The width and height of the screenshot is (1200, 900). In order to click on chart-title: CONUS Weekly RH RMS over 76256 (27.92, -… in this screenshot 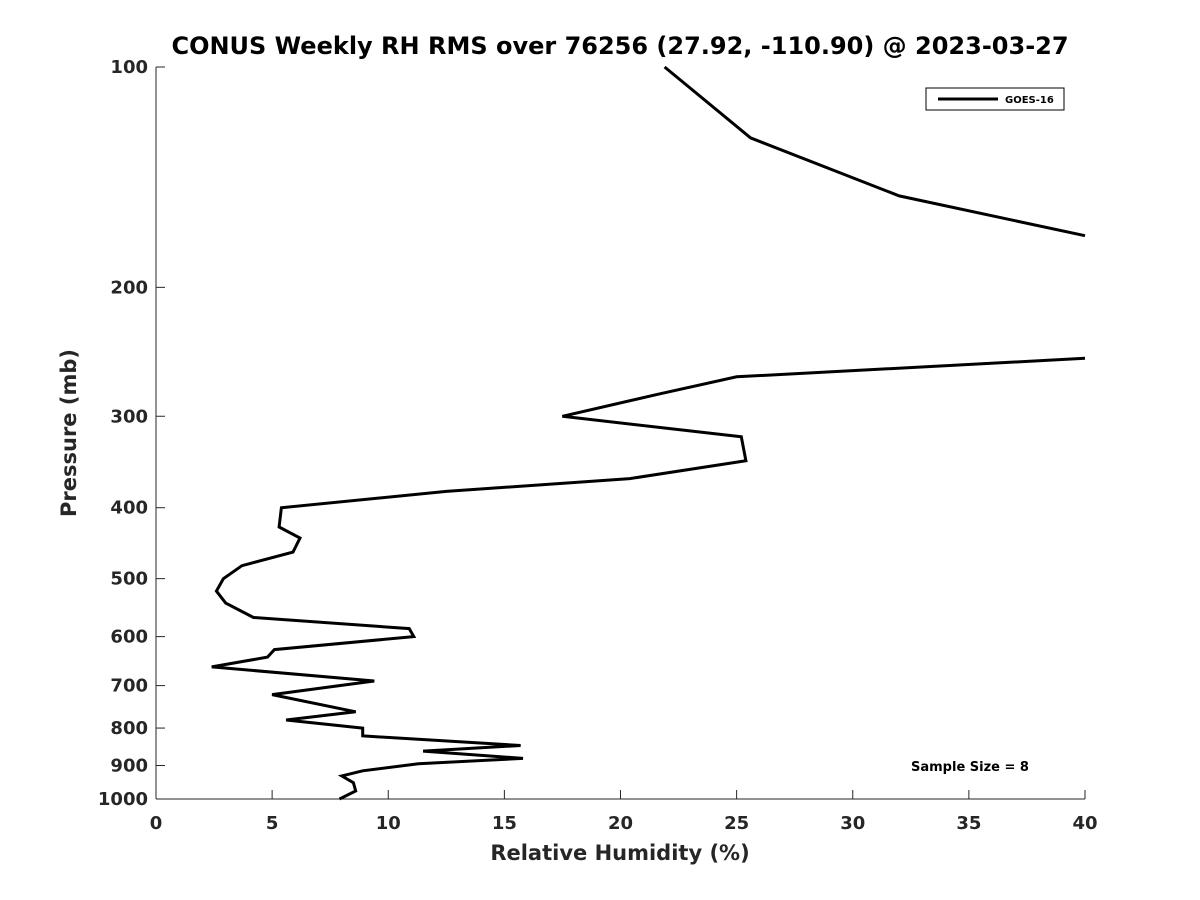, I will do `click(619, 46)`.